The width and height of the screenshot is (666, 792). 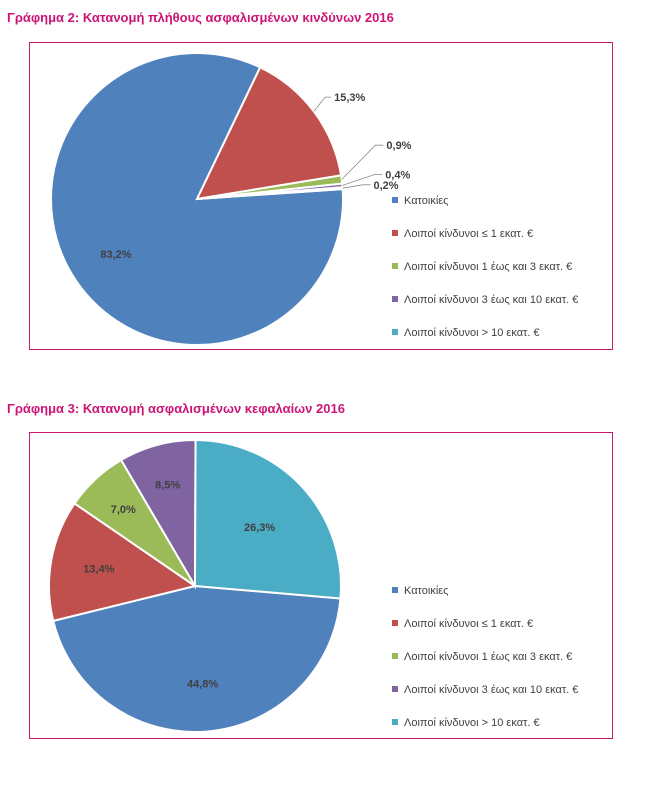 I want to click on data-label: 26,3%, so click(x=259, y=528).